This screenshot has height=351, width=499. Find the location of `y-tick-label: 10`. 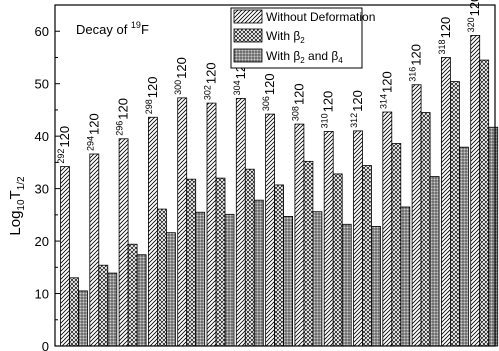

y-tick-label: 10 is located at coordinates (42, 294).